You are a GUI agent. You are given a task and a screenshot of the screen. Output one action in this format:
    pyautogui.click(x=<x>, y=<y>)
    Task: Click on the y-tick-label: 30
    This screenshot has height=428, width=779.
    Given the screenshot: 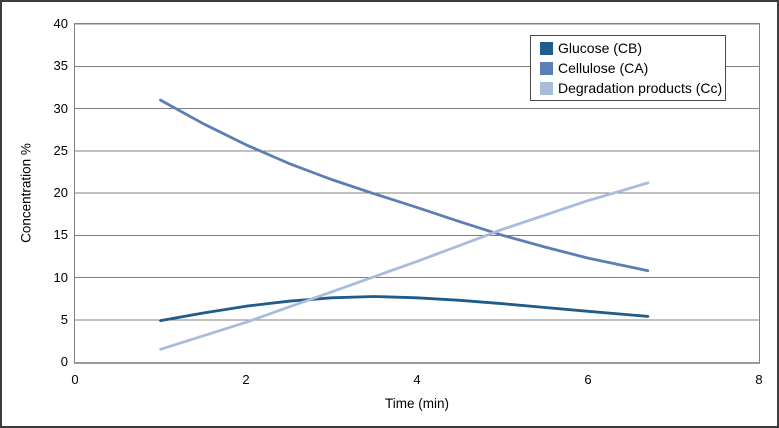 What is the action you would take?
    pyautogui.click(x=60, y=108)
    